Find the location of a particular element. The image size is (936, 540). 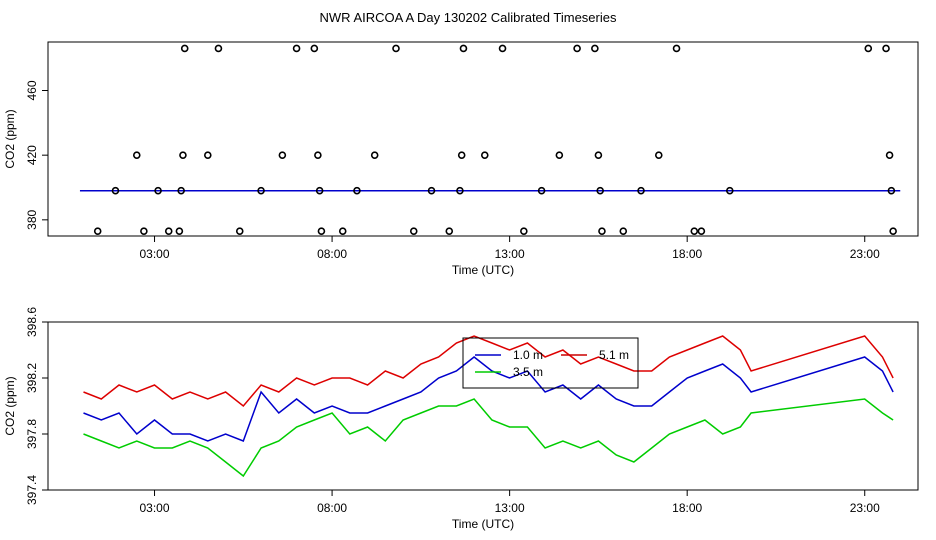

panel2-x-tick-label: 18:00 is located at coordinates (687, 508).